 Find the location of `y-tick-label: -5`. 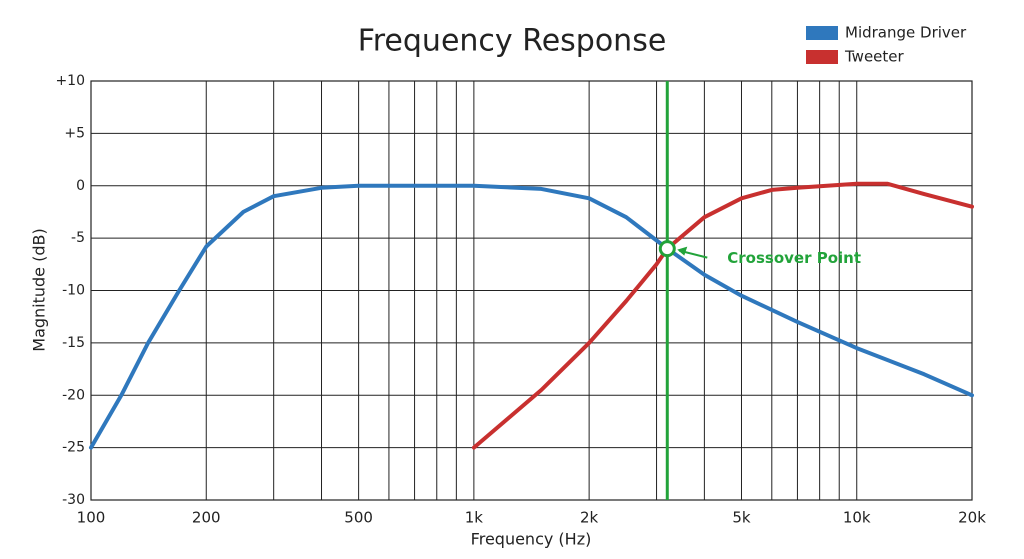

y-tick-label: -5 is located at coordinates (78, 238).